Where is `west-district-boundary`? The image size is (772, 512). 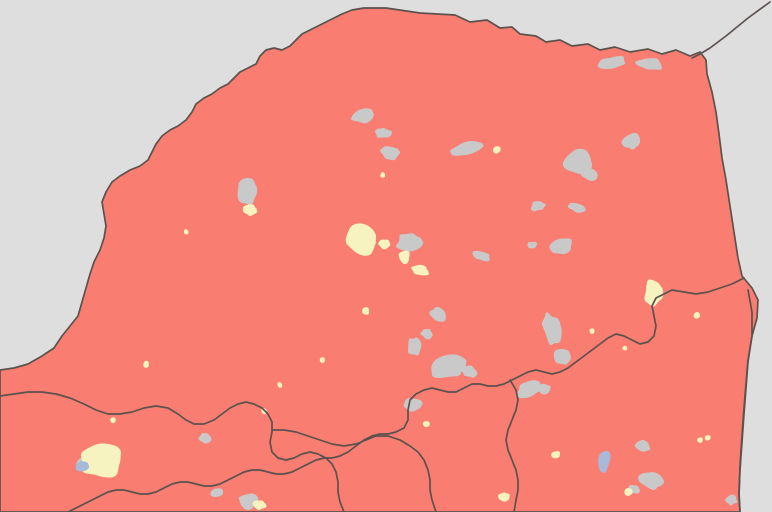
west-district-boundary is located at coordinates (172, 451).